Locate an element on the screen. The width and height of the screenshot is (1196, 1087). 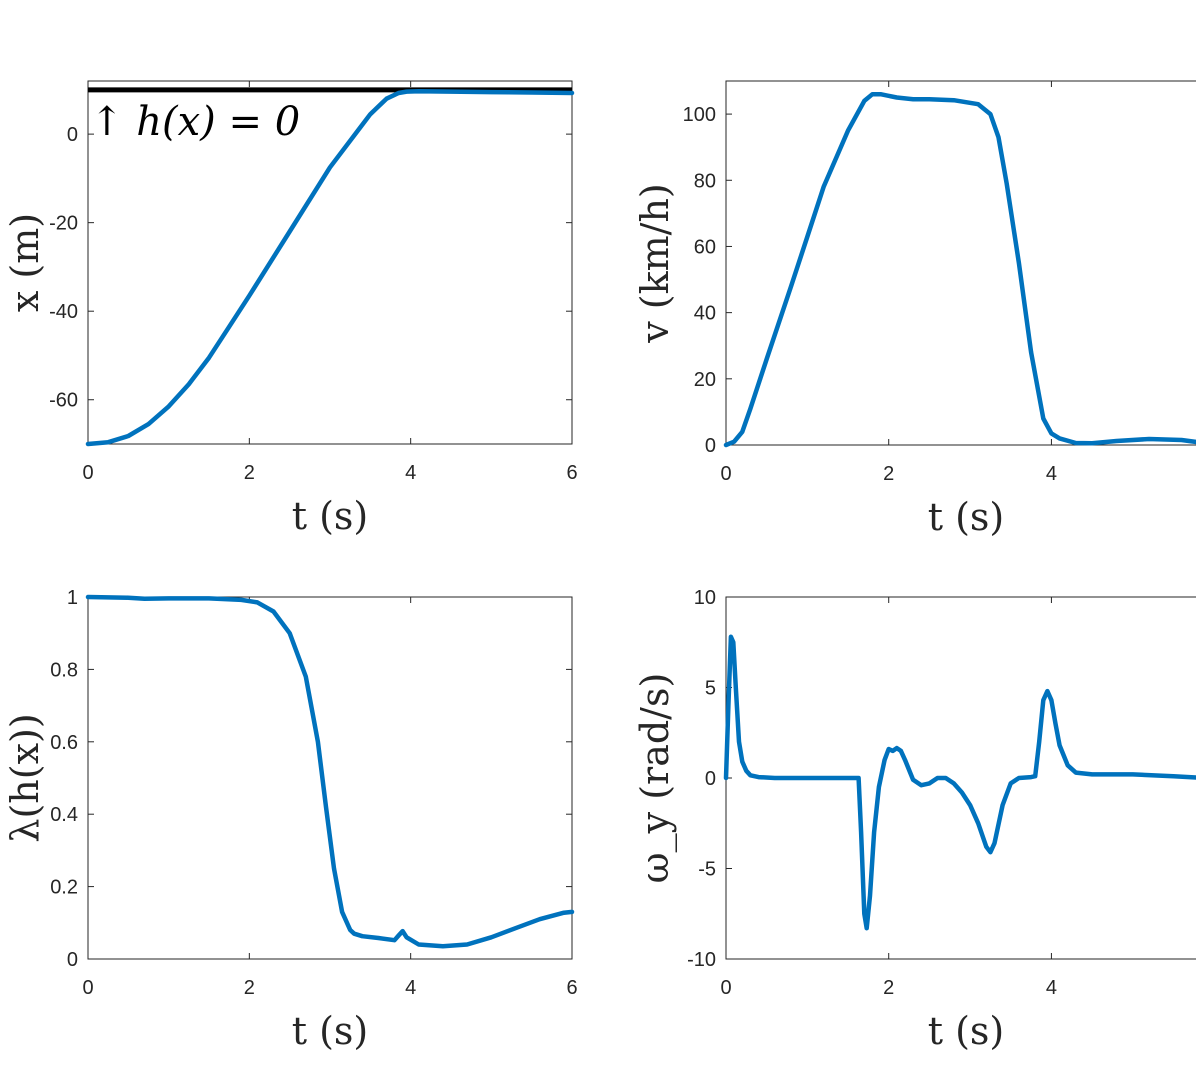
y-tick-label: 20 is located at coordinates (705, 380).